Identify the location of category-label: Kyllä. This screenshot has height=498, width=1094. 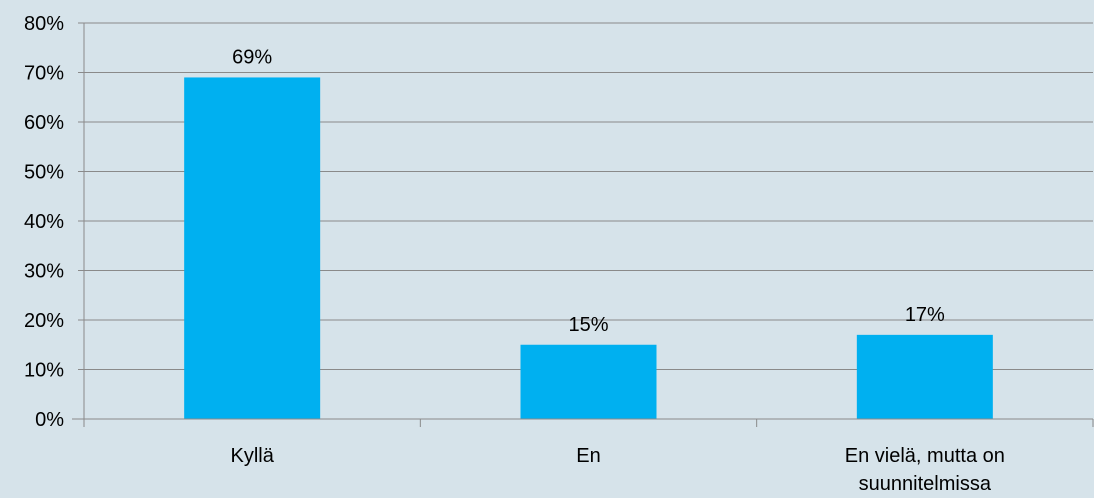
(252, 456).